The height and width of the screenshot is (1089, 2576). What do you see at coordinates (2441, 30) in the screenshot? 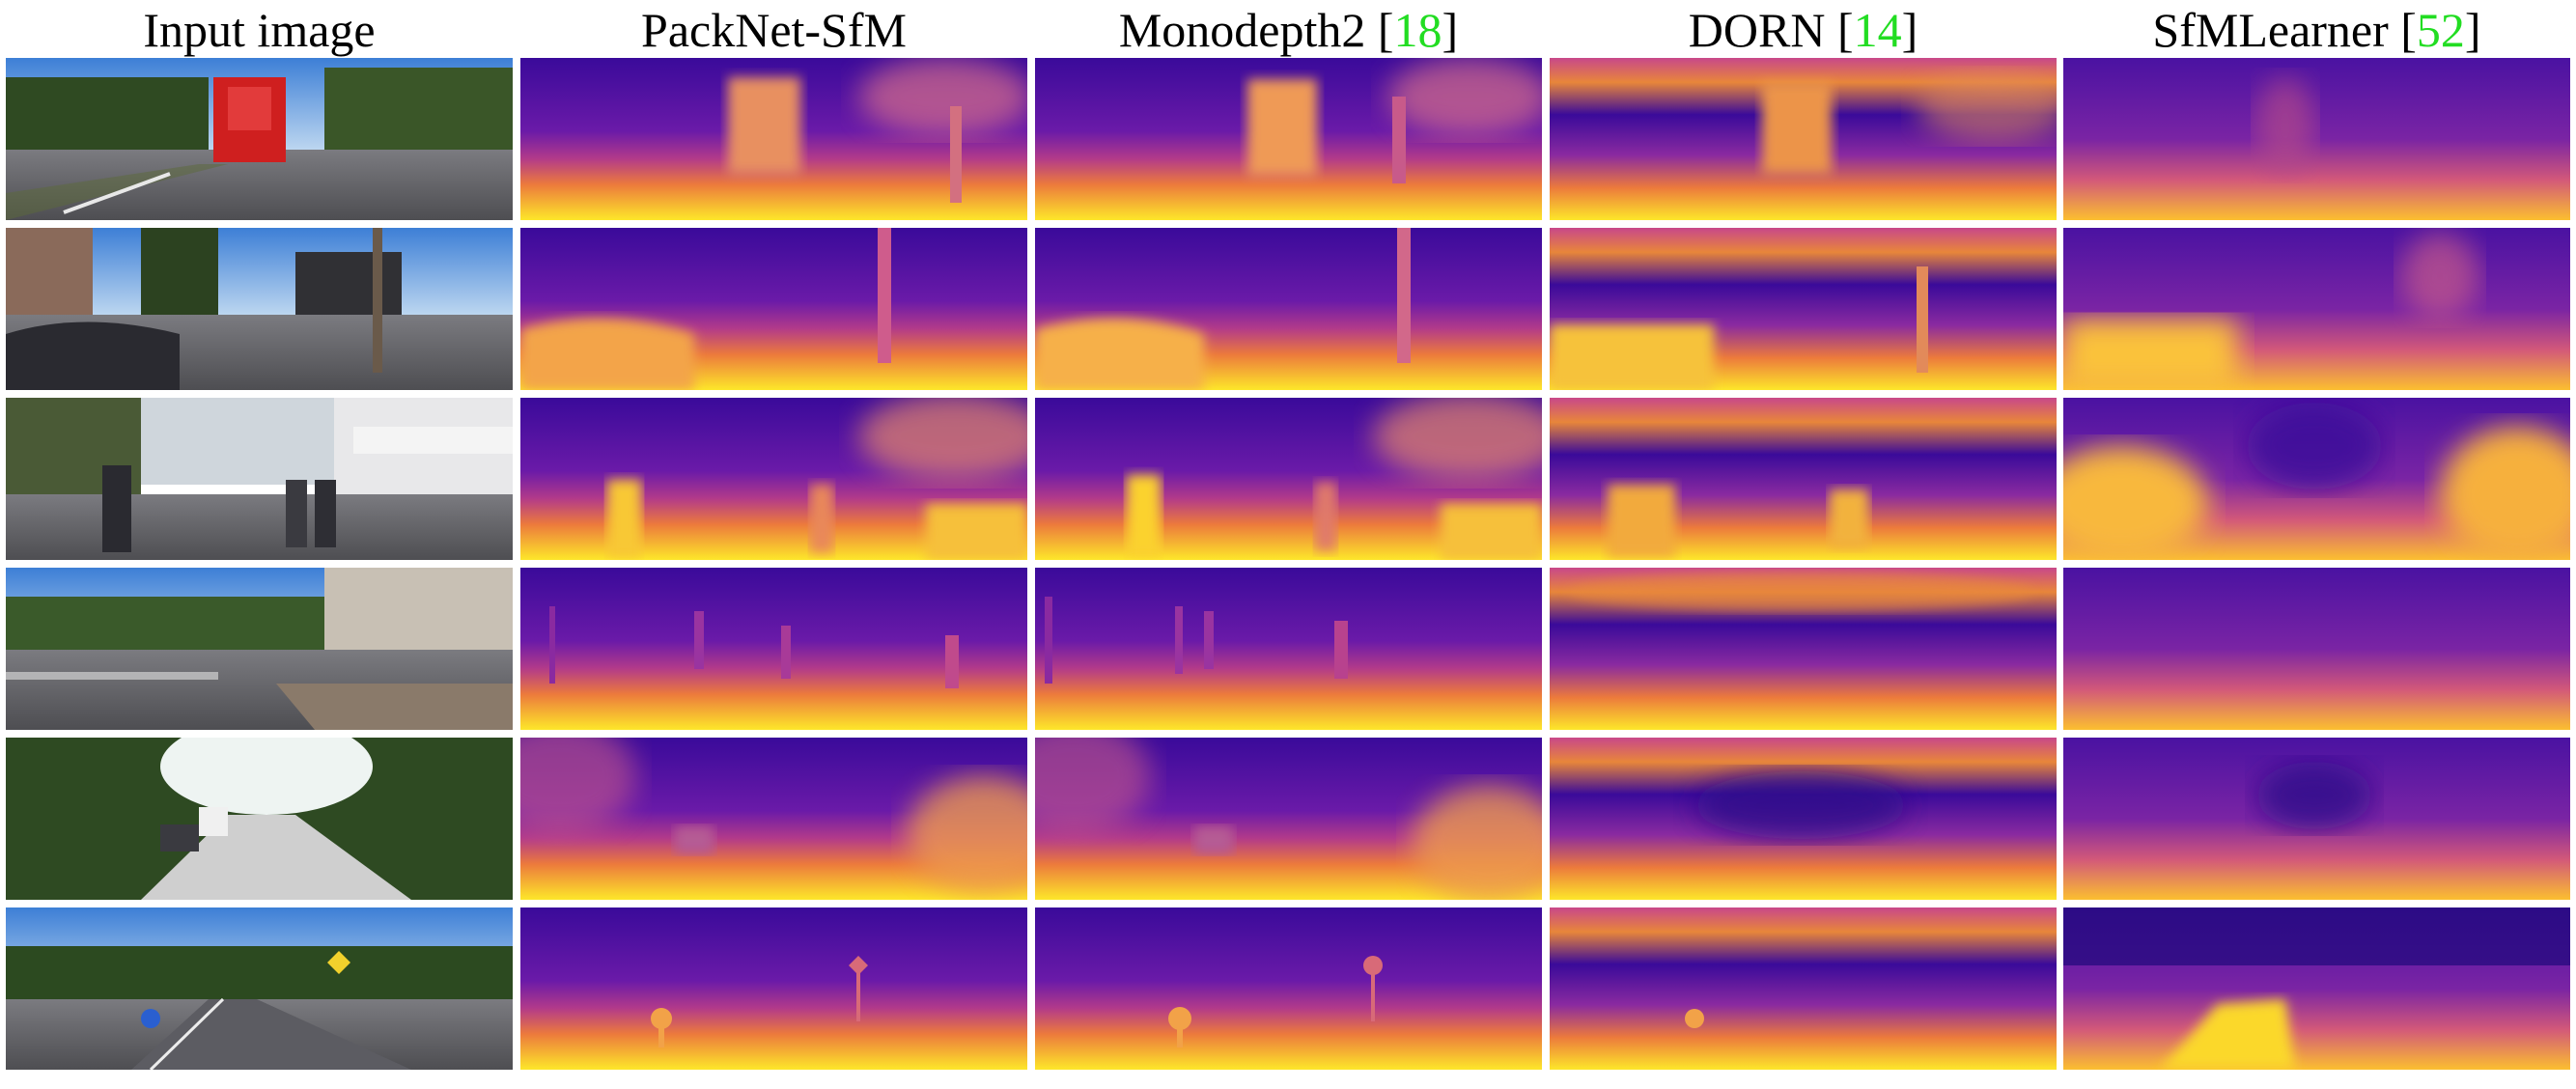
I see `citation-sfmlearner: 52` at bounding box center [2441, 30].